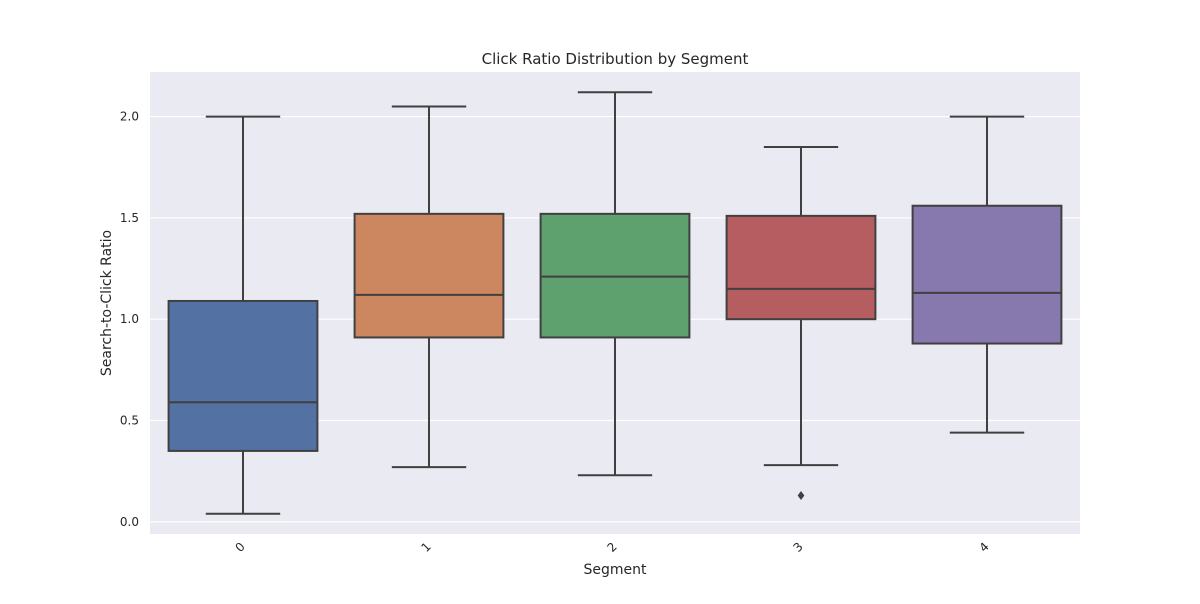  I want to click on x-tick-label: 4, so click(984, 547).